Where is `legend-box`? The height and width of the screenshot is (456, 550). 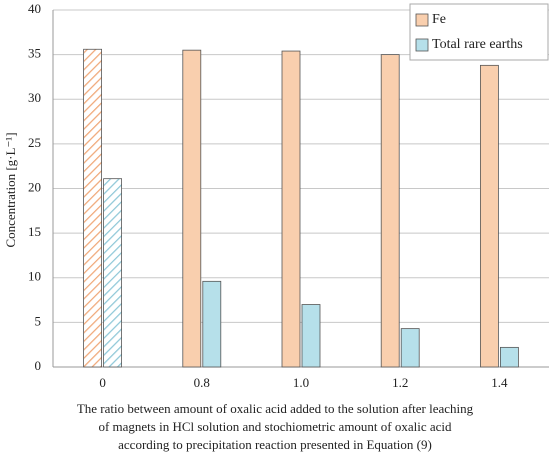 legend-box is located at coordinates (479, 32).